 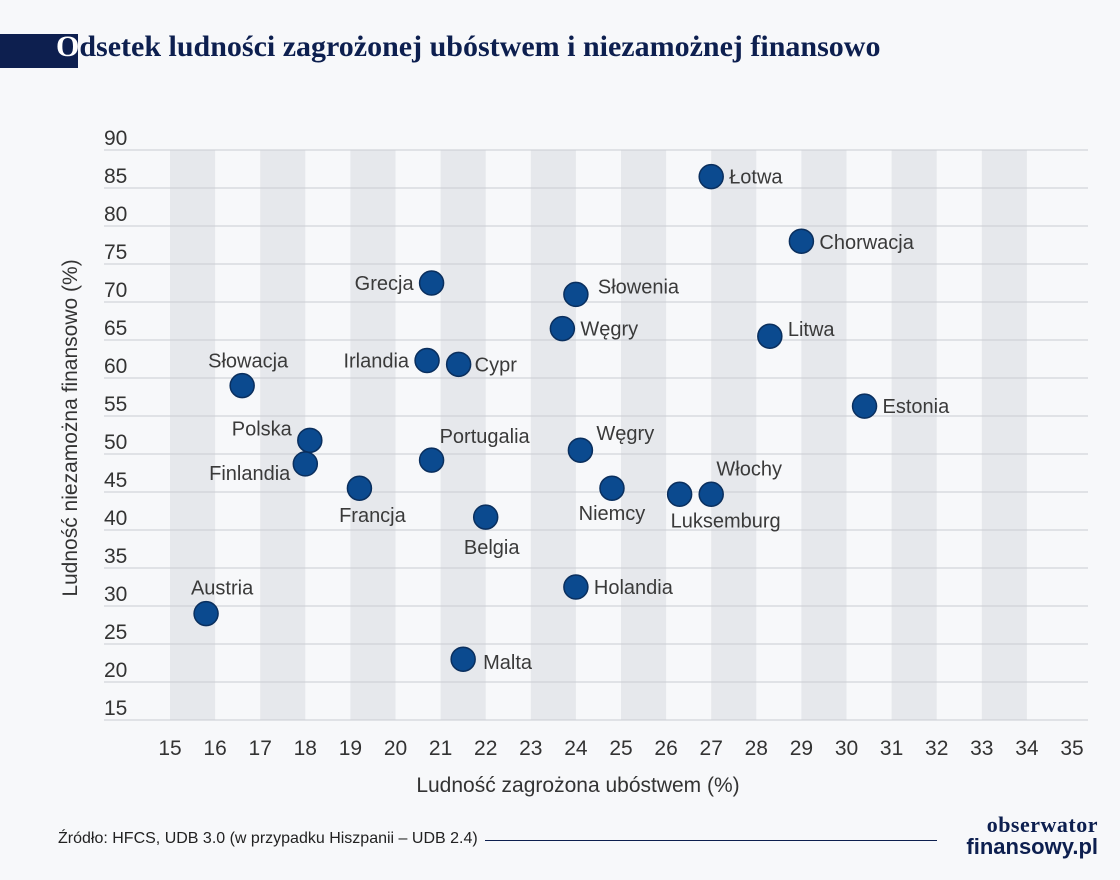 I want to click on y-tick-label: 65, so click(x=115, y=328).